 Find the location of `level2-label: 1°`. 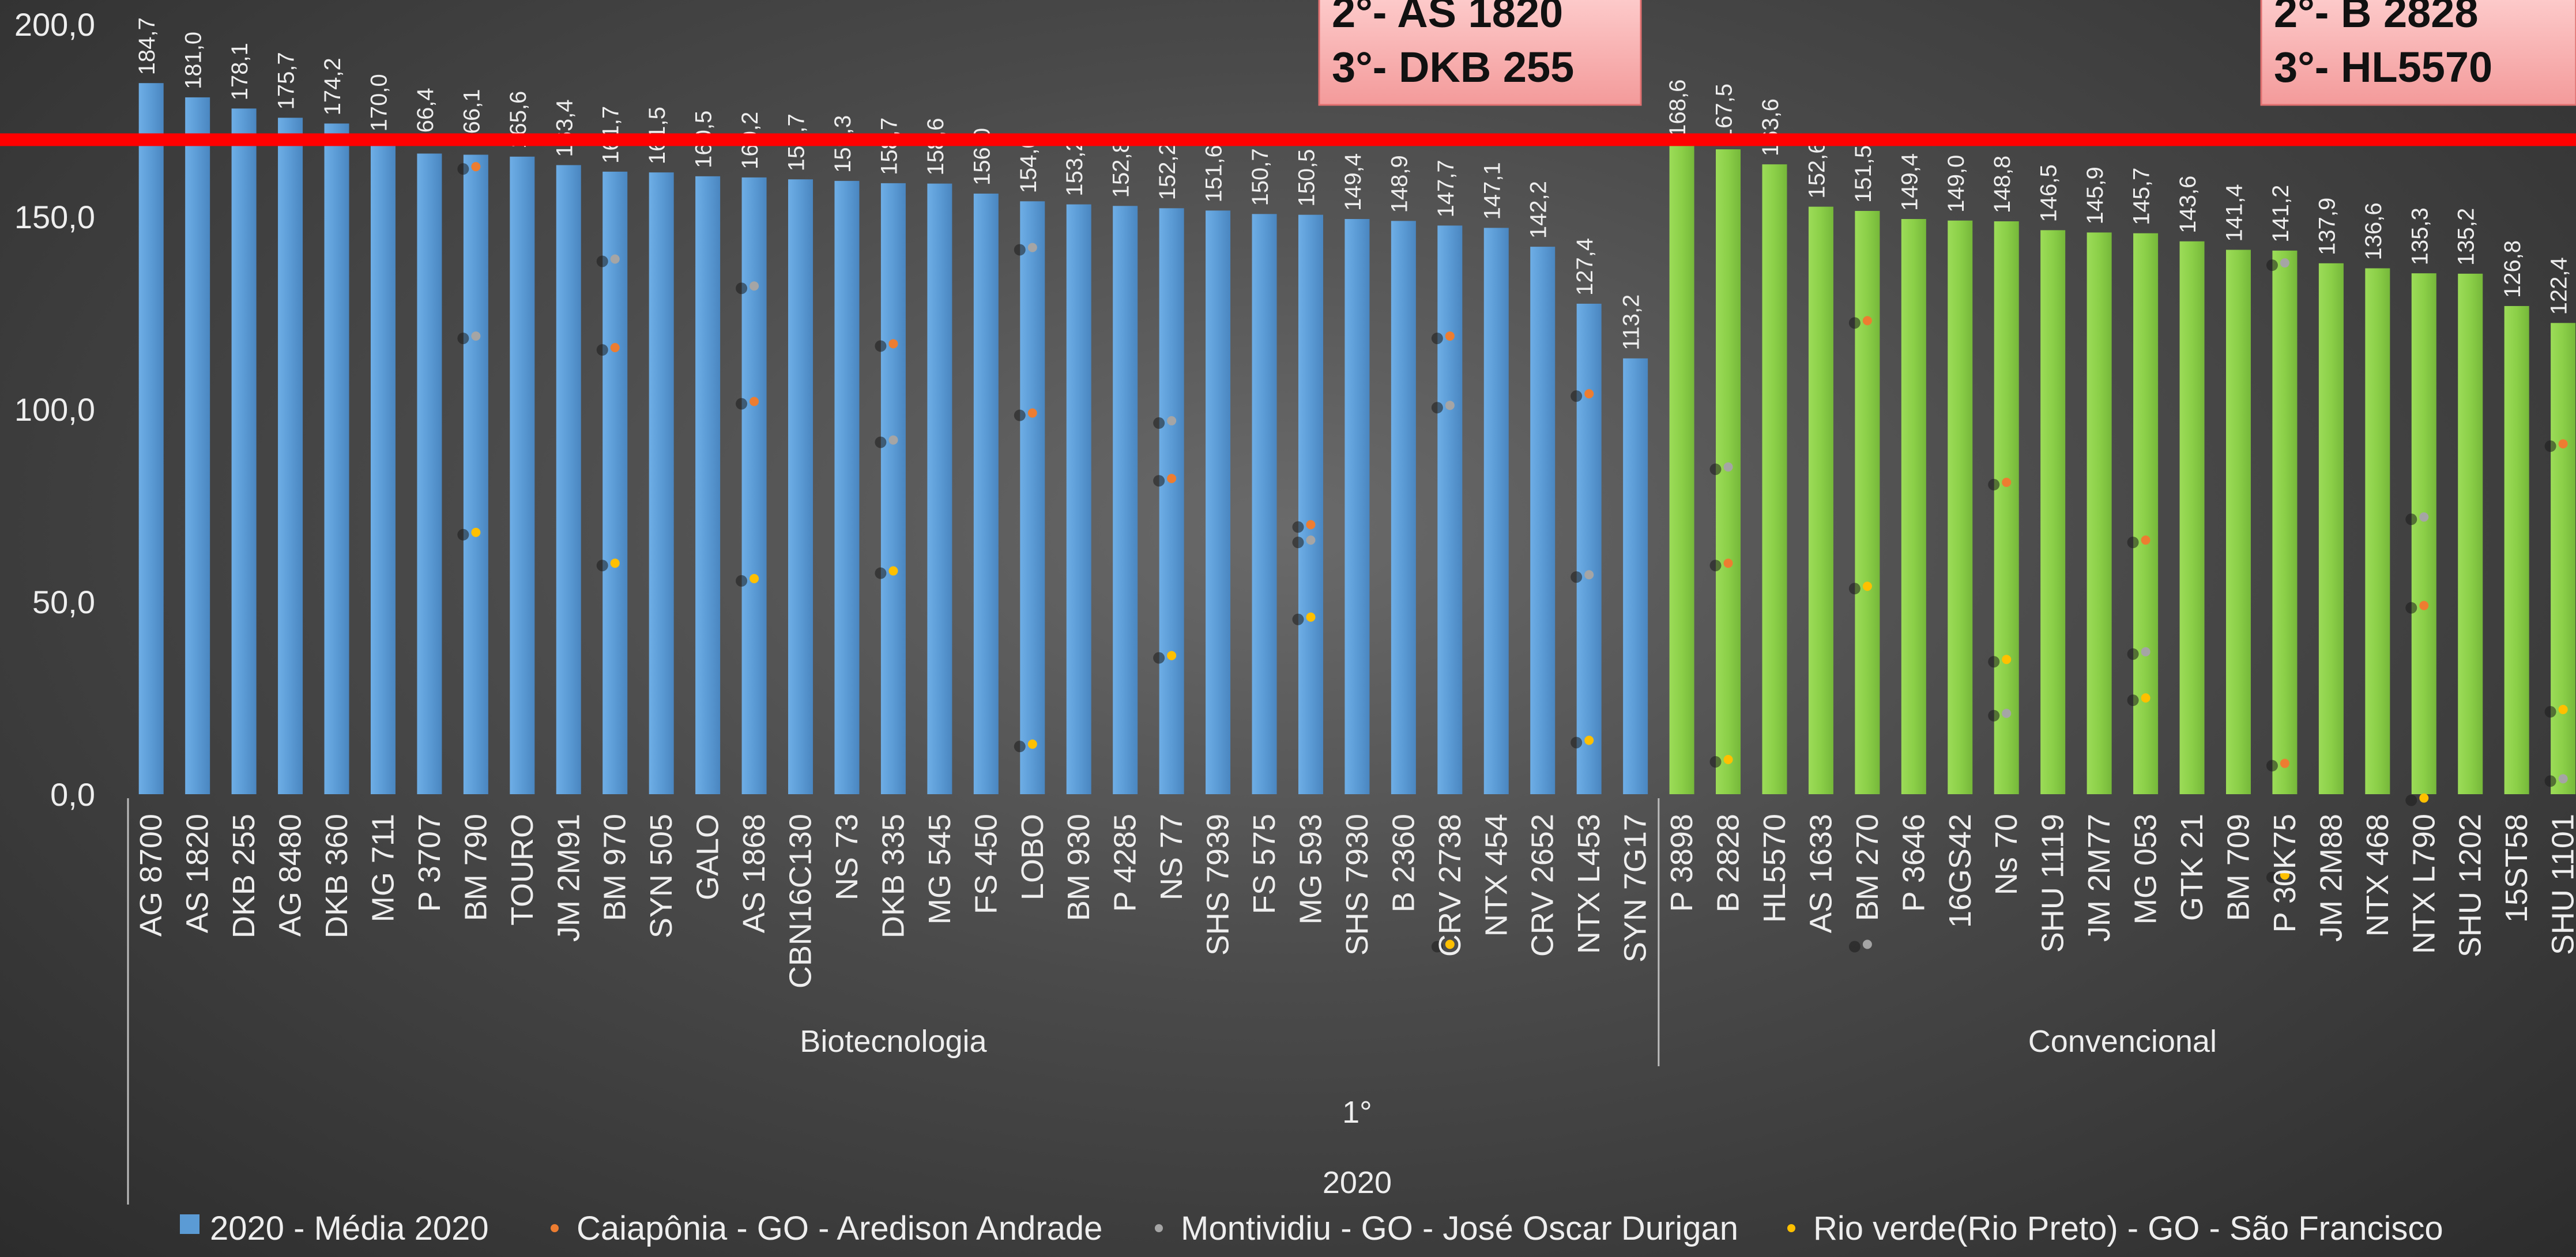

level2-label: 1° is located at coordinates (1357, 1112).